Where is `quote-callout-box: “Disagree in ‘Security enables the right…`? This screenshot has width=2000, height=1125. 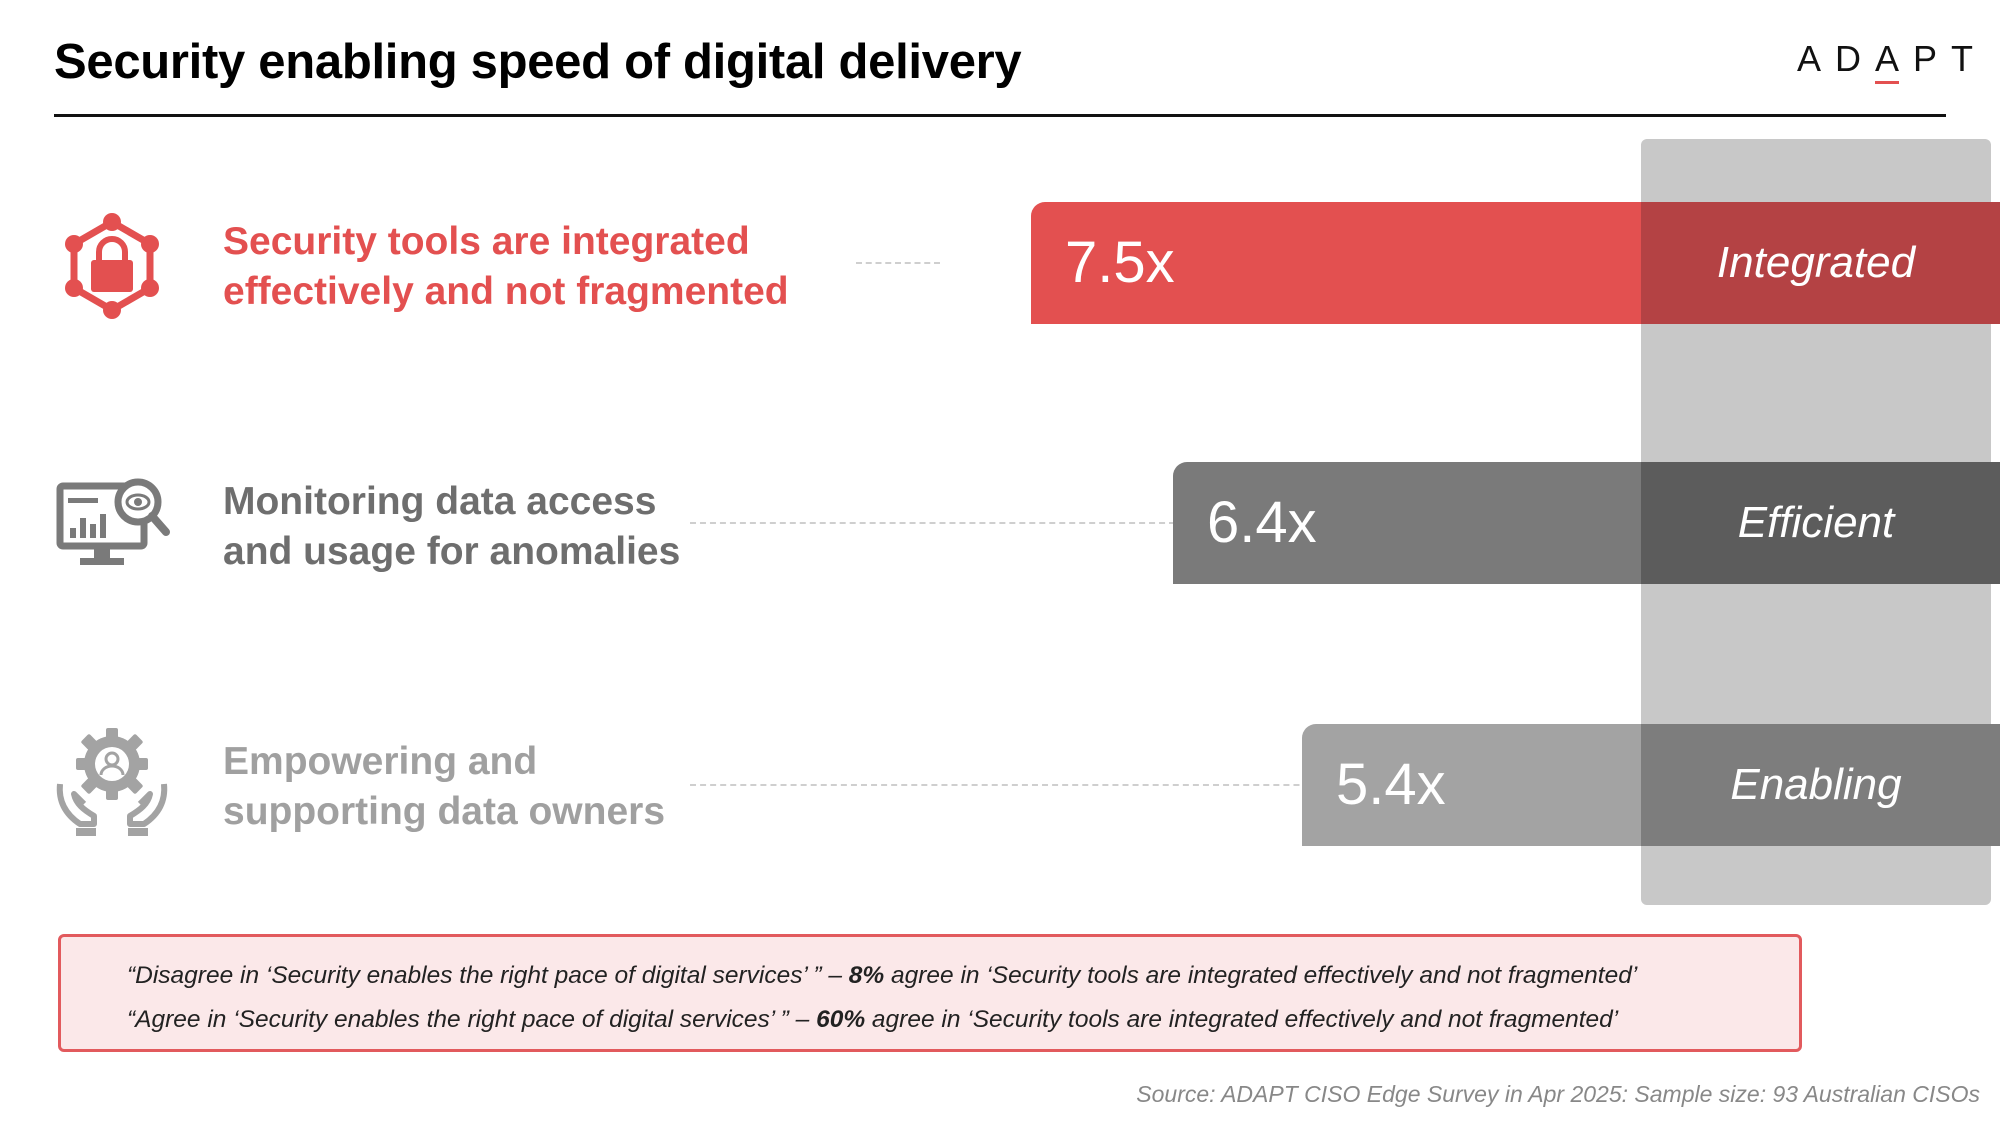 quote-callout-box: “Disagree in ‘Security enables the right… is located at coordinates (930, 993).